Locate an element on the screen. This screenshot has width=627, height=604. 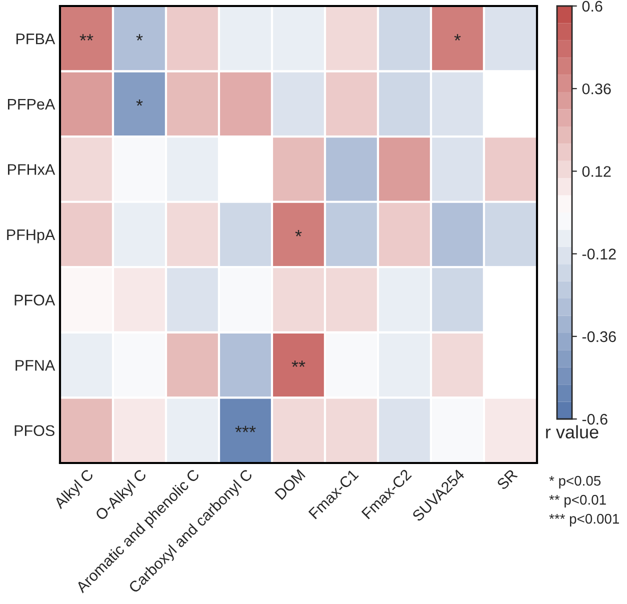
color-bar-label: 0.6 is located at coordinates (592, 6).